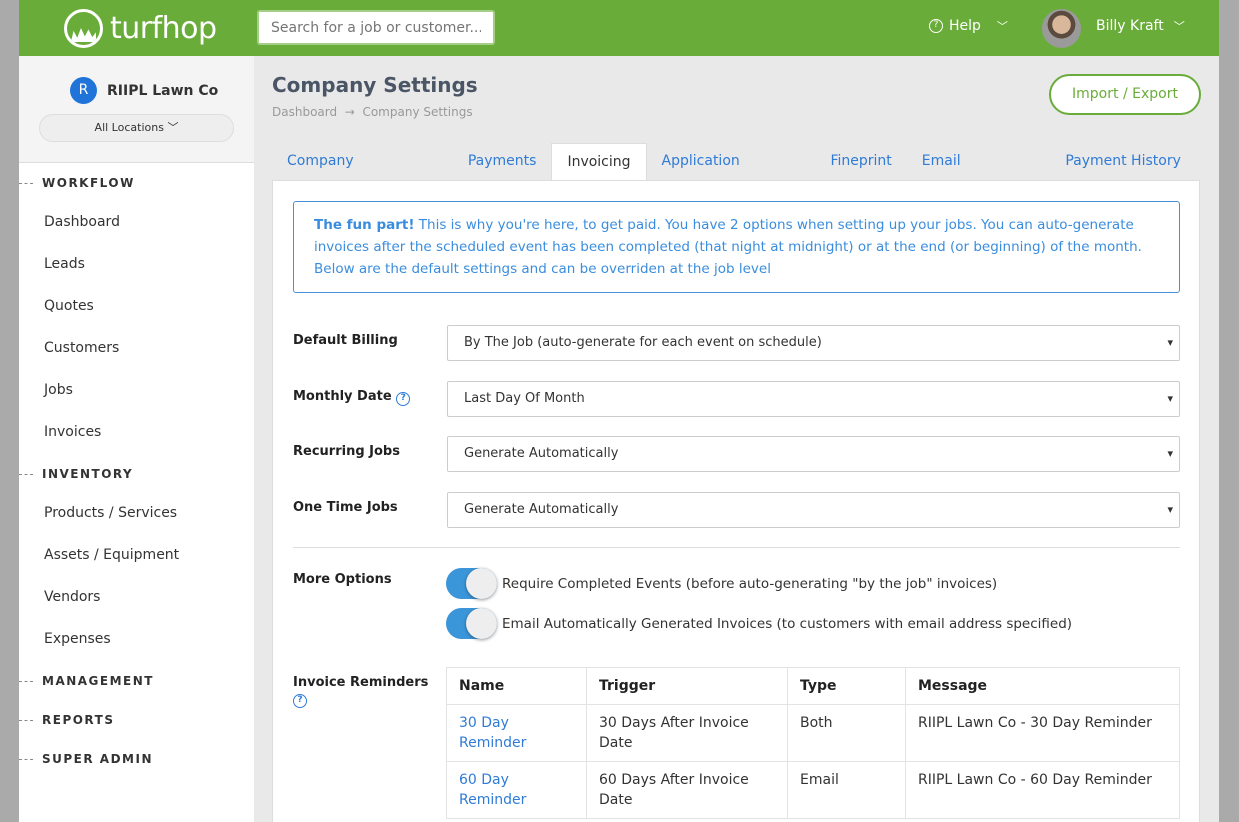 The width and height of the screenshot is (1239, 822). What do you see at coordinates (58, 390) in the screenshot?
I see `sidebar-item-jobs: Jobs` at bounding box center [58, 390].